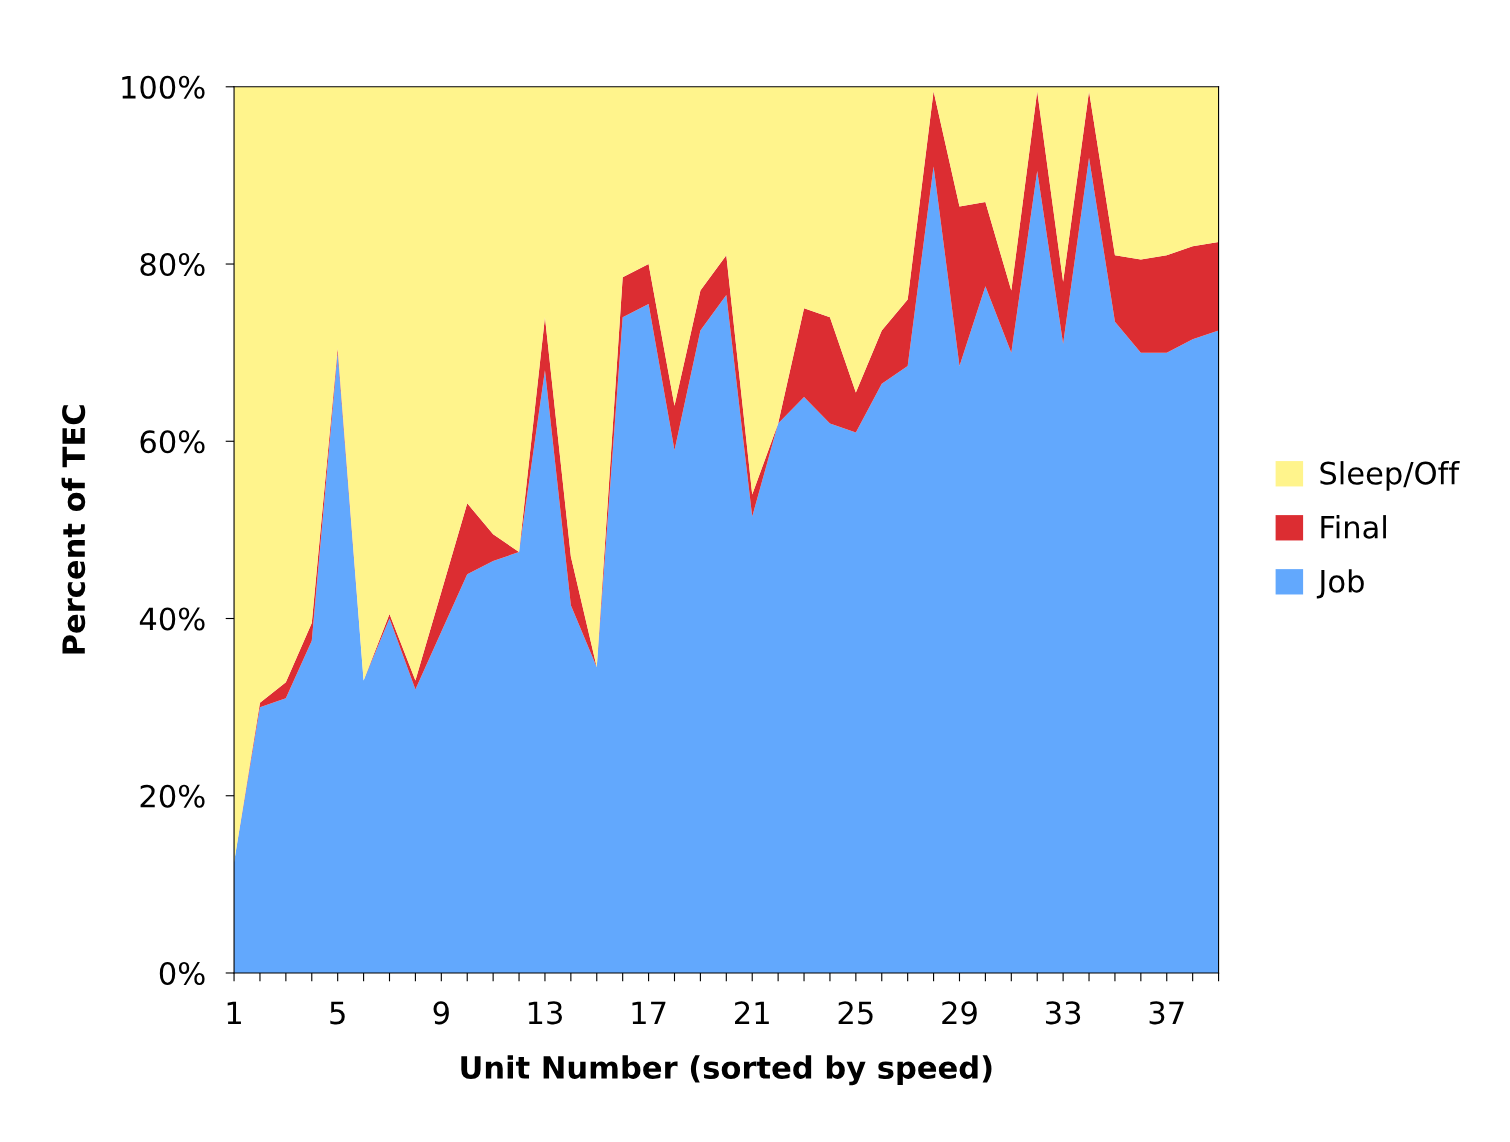  What do you see at coordinates (1390, 476) in the screenshot?
I see `legend-label: Sleep/Off` at bounding box center [1390, 476].